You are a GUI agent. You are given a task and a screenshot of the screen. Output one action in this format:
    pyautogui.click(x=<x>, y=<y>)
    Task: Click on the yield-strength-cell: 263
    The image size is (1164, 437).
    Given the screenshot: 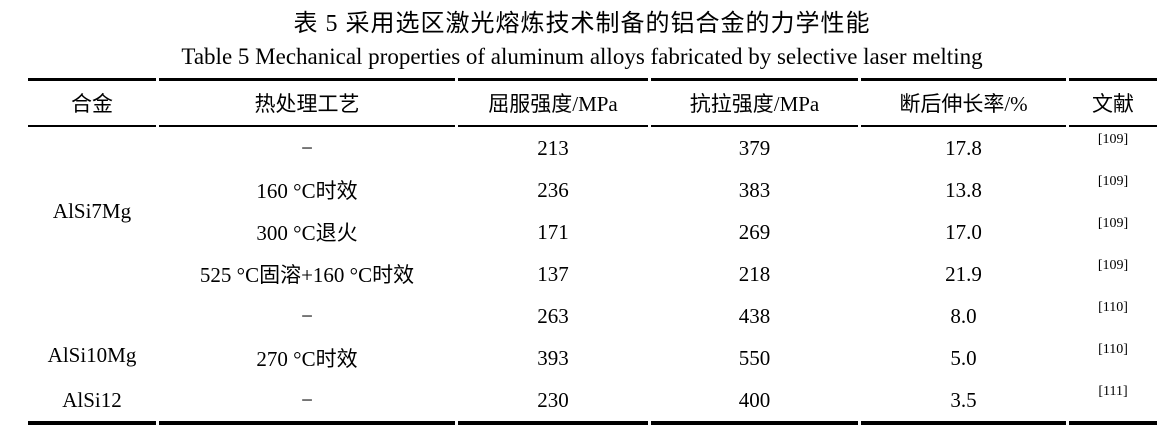 What is the action you would take?
    pyautogui.click(x=553, y=315)
    